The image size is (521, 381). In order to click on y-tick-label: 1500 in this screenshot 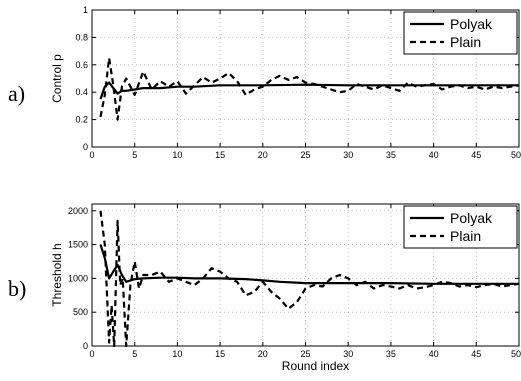, I will do `click(78, 245)`.